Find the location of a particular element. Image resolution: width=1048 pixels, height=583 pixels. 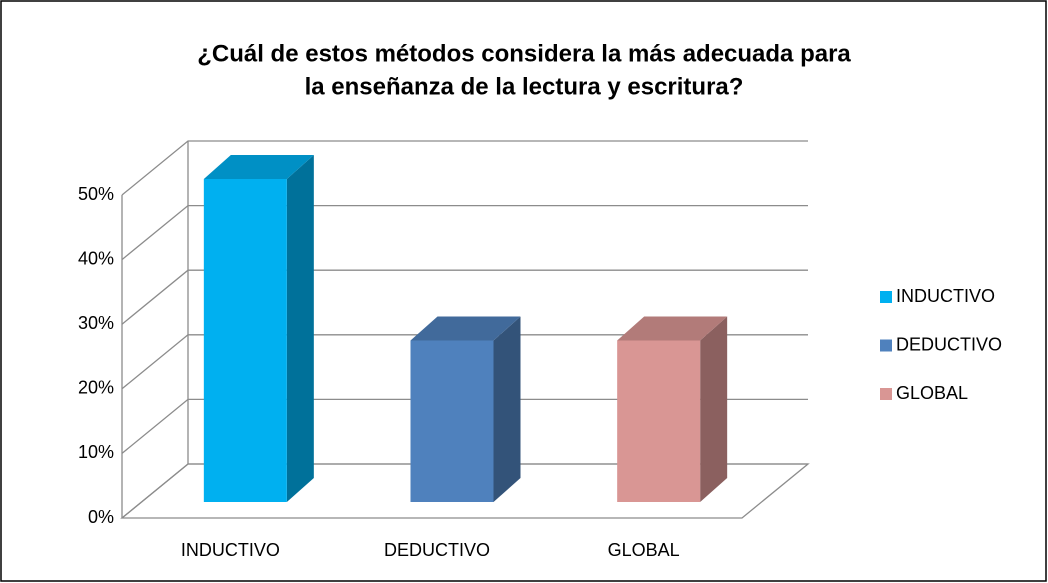

chart-title: la enseñanza de la lectura y escritura? is located at coordinates (524, 86).